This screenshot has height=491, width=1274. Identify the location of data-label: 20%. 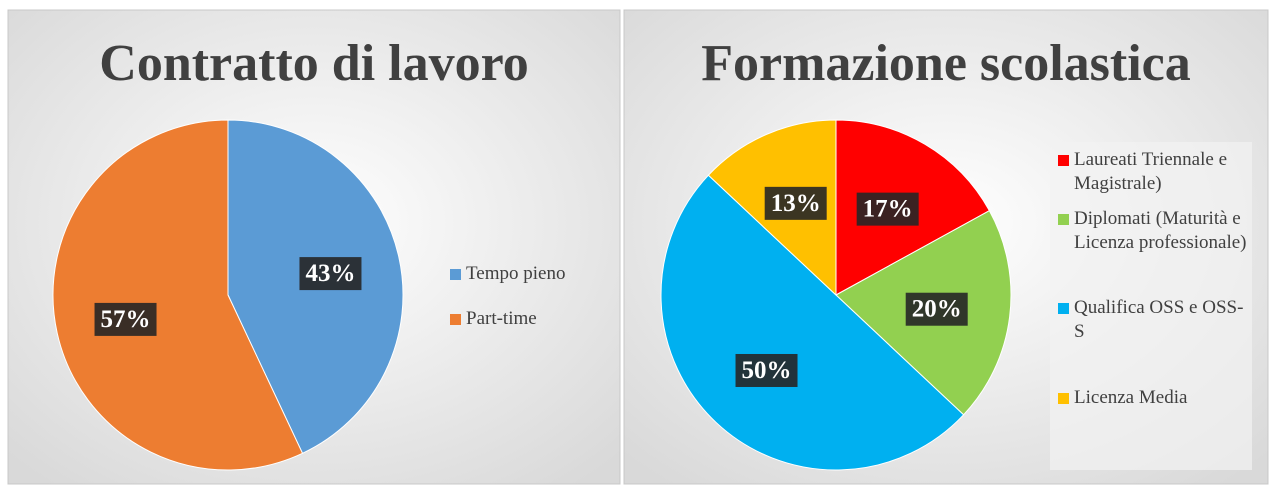
(937, 309).